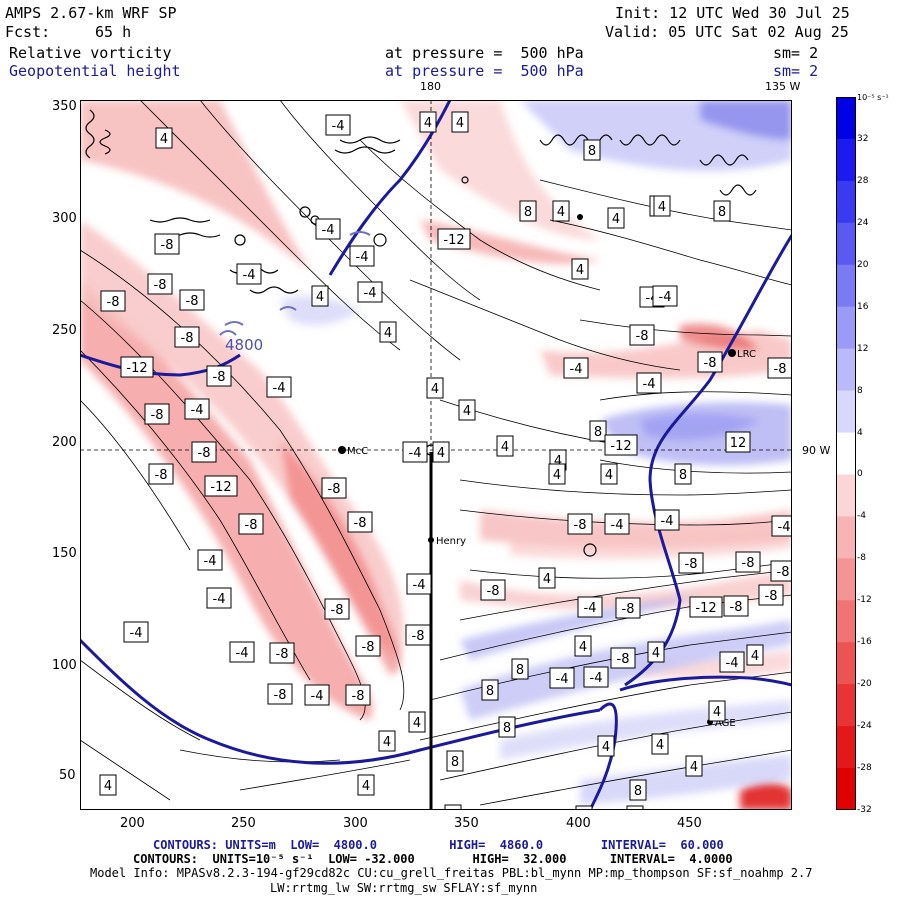  I want to click on station-label-age: AGE, so click(725, 723).